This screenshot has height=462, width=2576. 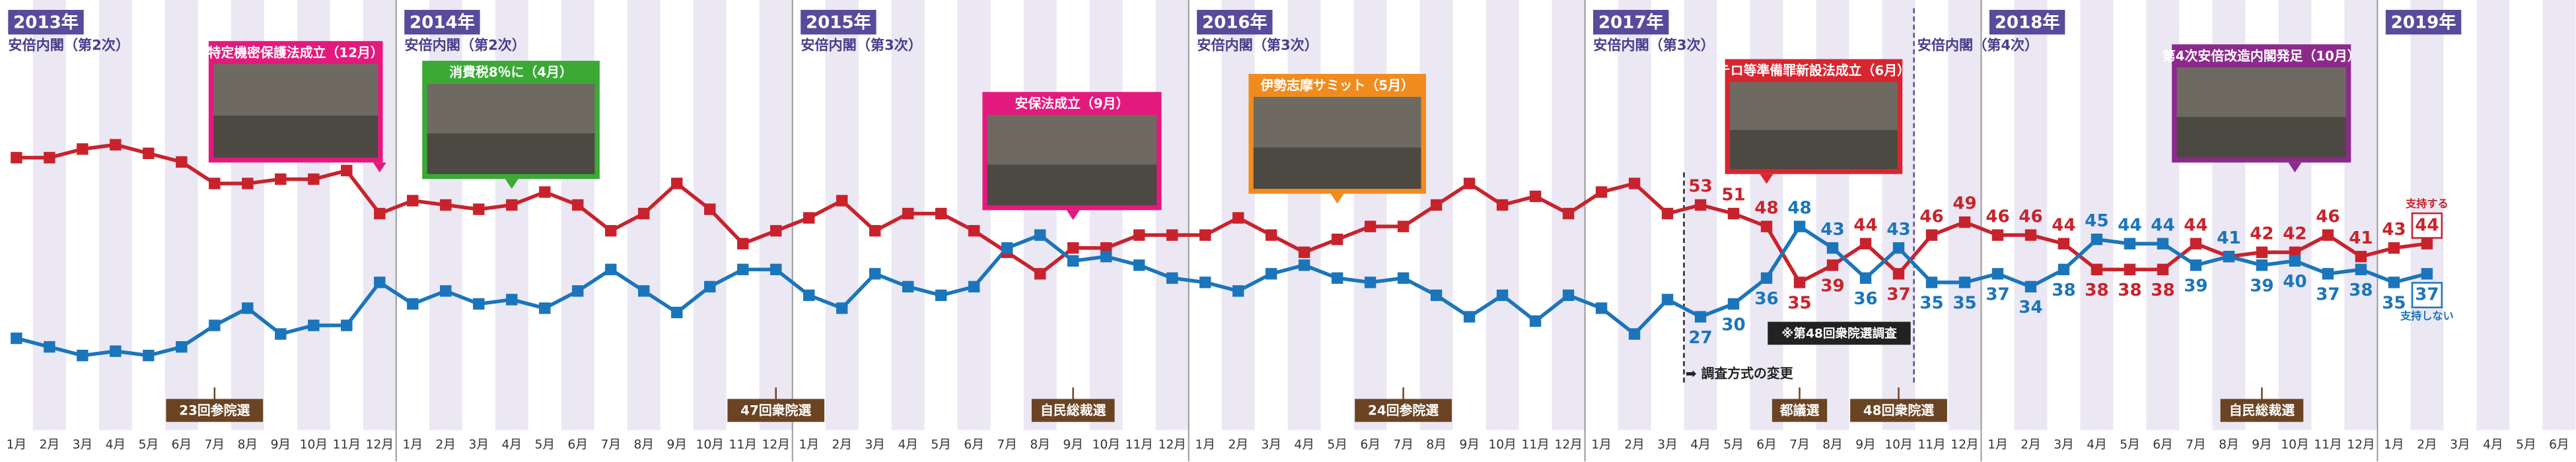 What do you see at coordinates (1840, 333) in the screenshot?
I see `note-box` at bounding box center [1840, 333].